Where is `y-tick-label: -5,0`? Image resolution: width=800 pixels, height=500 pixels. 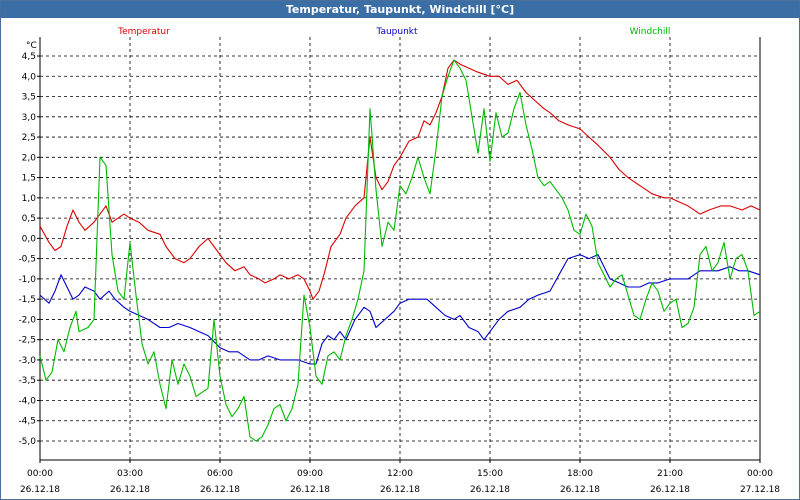
y-tick-label: -5,0 is located at coordinates (27, 442).